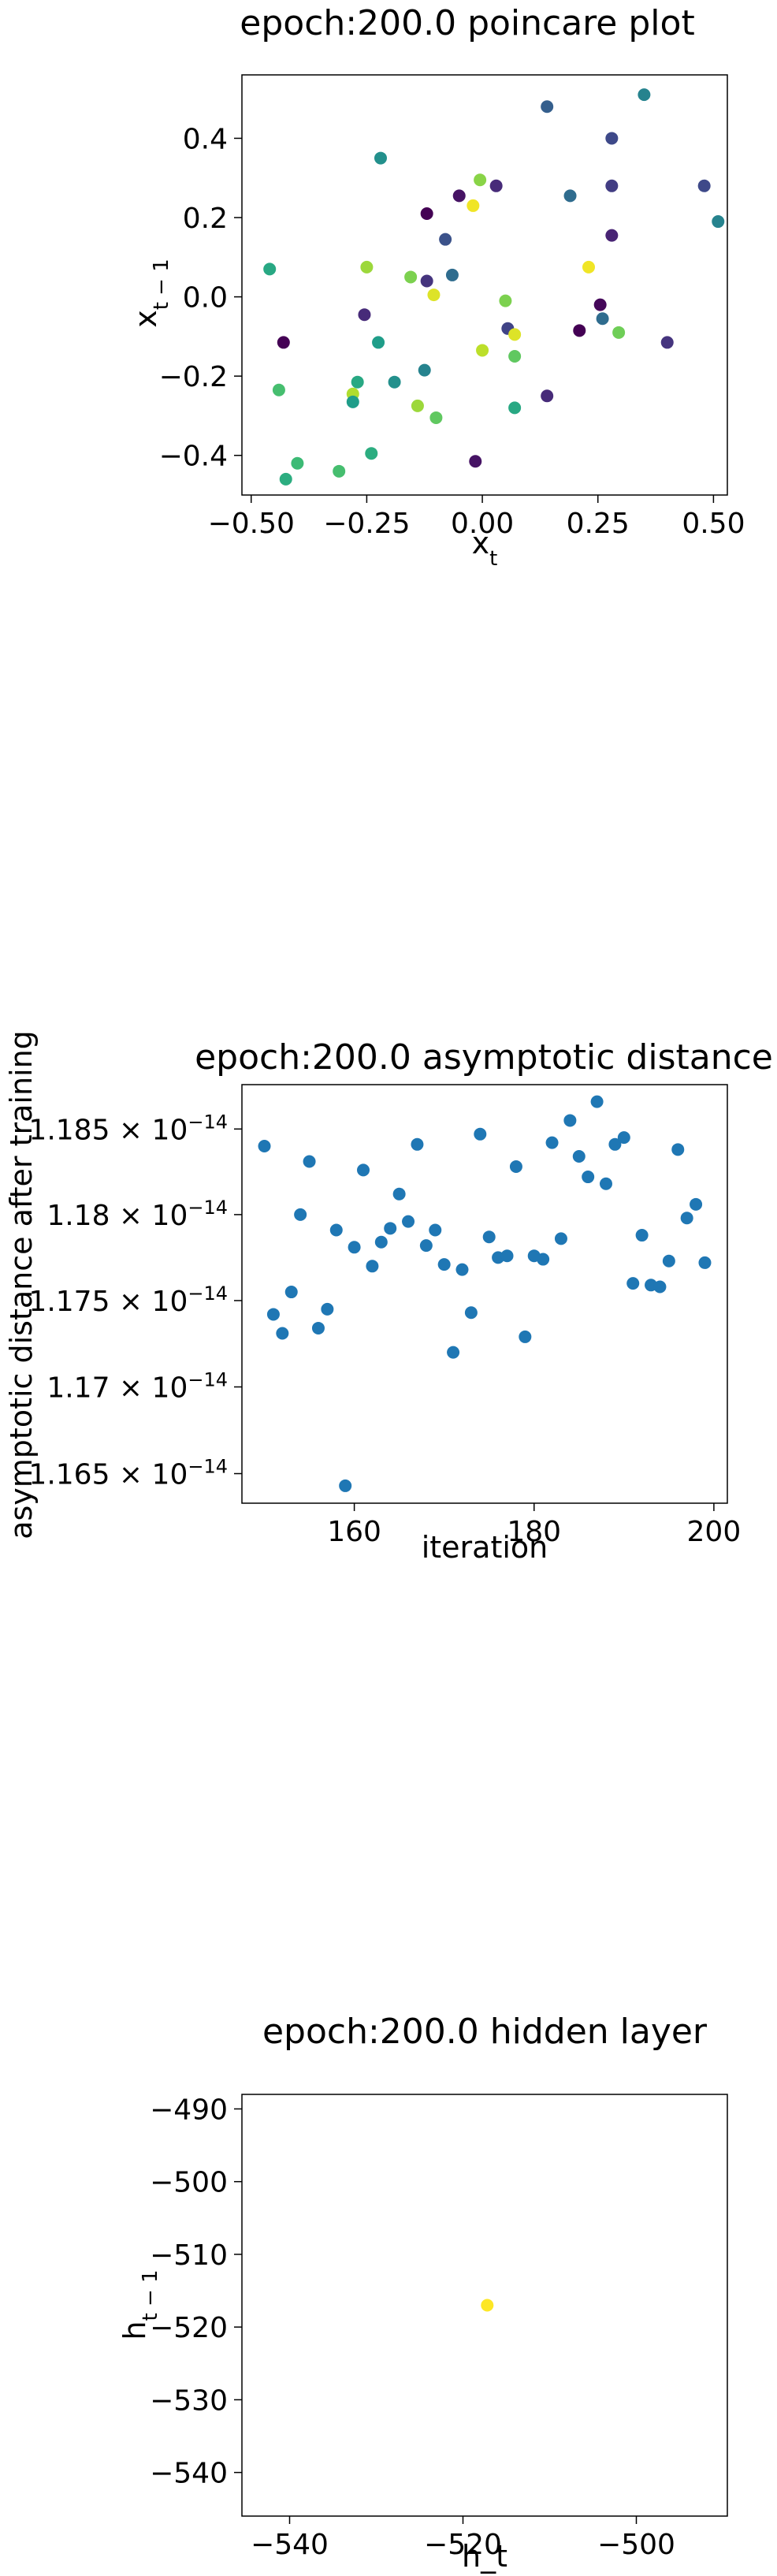  I want to click on y-tick-label: 0.4, so click(205, 139).